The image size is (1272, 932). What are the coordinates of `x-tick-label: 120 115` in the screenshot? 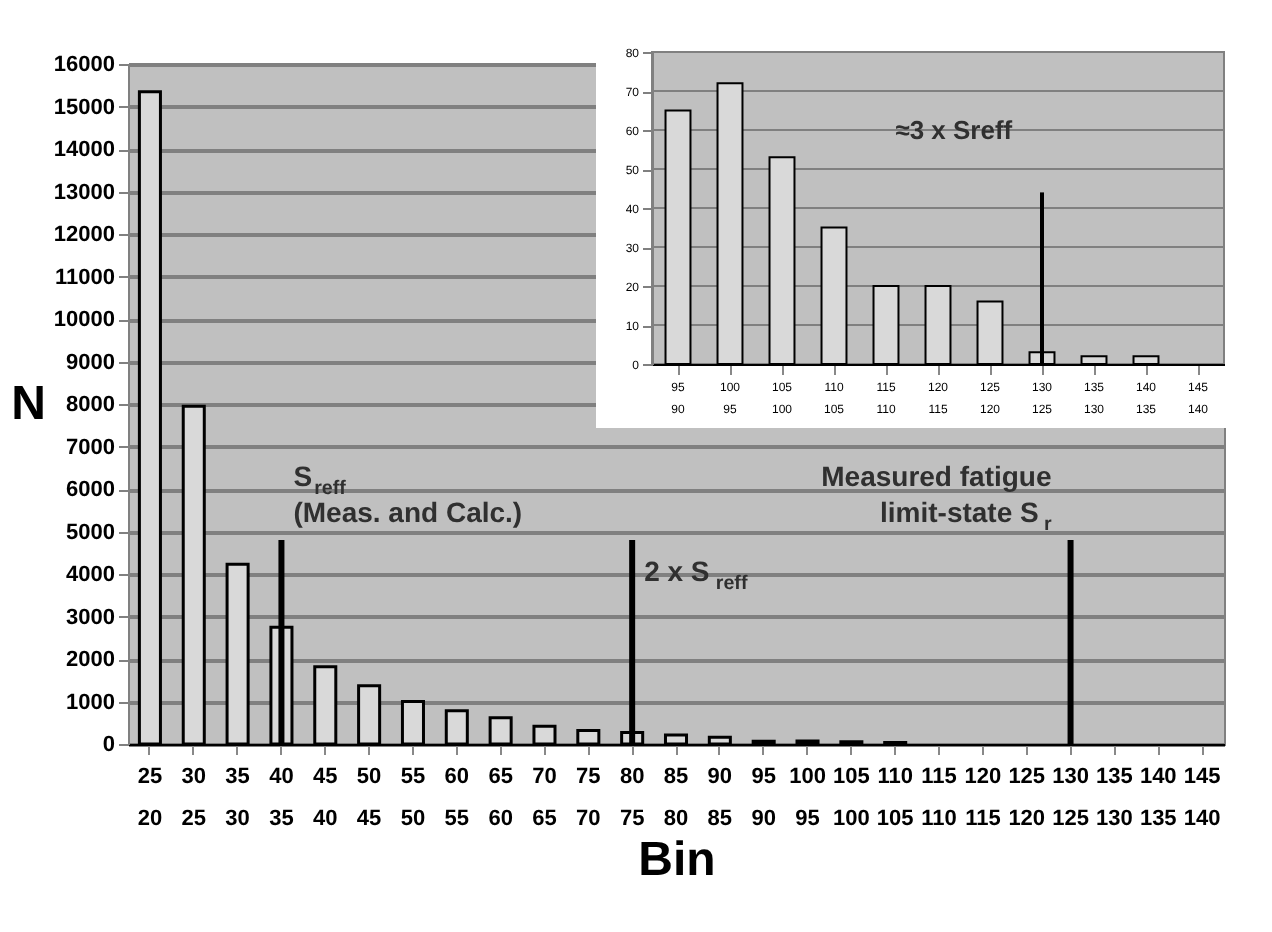 It's located at (983, 798).